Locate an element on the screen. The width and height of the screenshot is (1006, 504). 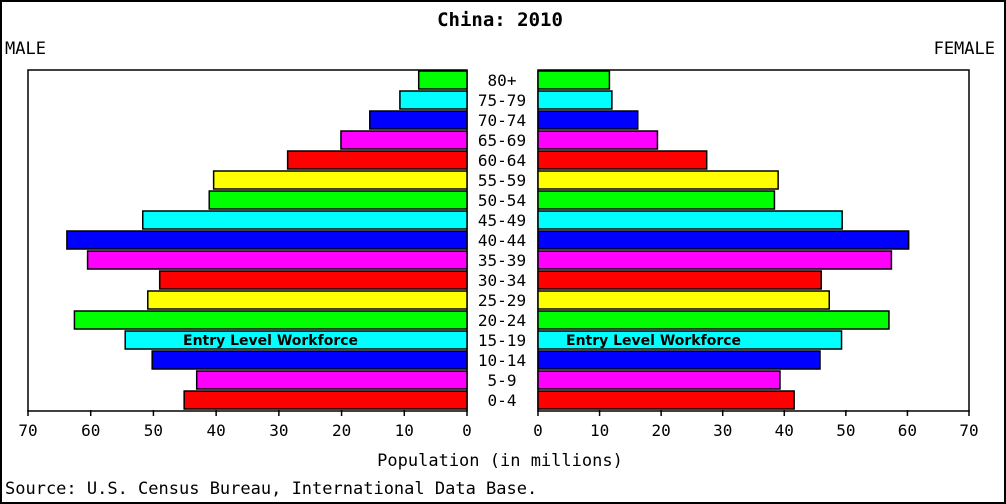
male-tick-label: 50 is located at coordinates (153, 430).